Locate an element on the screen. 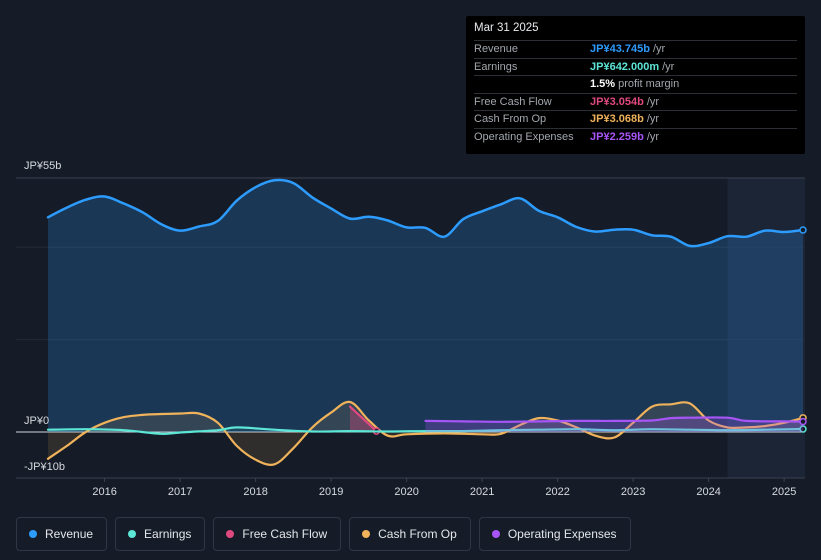 The height and width of the screenshot is (560, 821). earnings-line is located at coordinates (425, 430).